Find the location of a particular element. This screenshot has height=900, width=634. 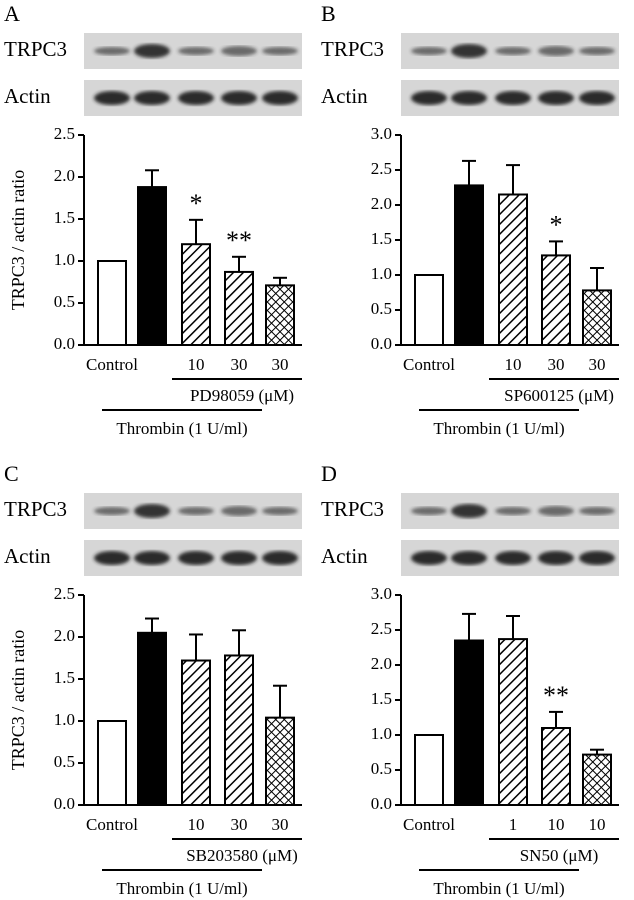

y-tick-label: 3.0 is located at coordinates (381, 133).